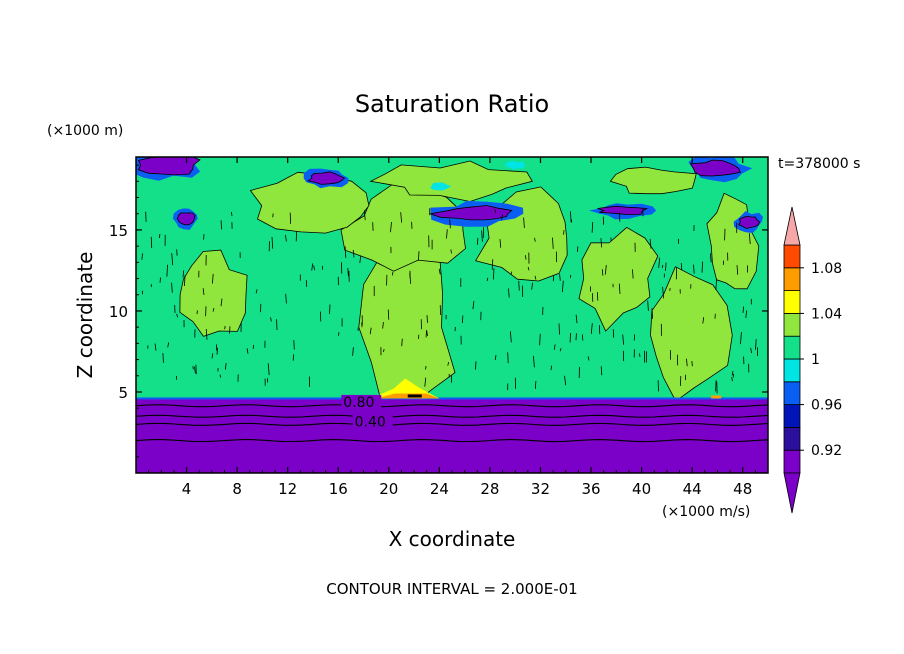 The width and height of the screenshot is (904, 654). What do you see at coordinates (641, 489) in the screenshot?
I see `x-tick-label: 40` at bounding box center [641, 489].